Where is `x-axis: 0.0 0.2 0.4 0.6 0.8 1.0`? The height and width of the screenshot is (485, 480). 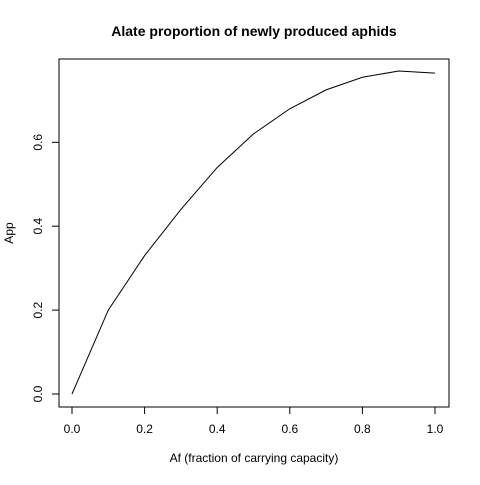 x-axis: 0.0 0.2 0.4 0.6 0.8 1.0 is located at coordinates (254, 421).